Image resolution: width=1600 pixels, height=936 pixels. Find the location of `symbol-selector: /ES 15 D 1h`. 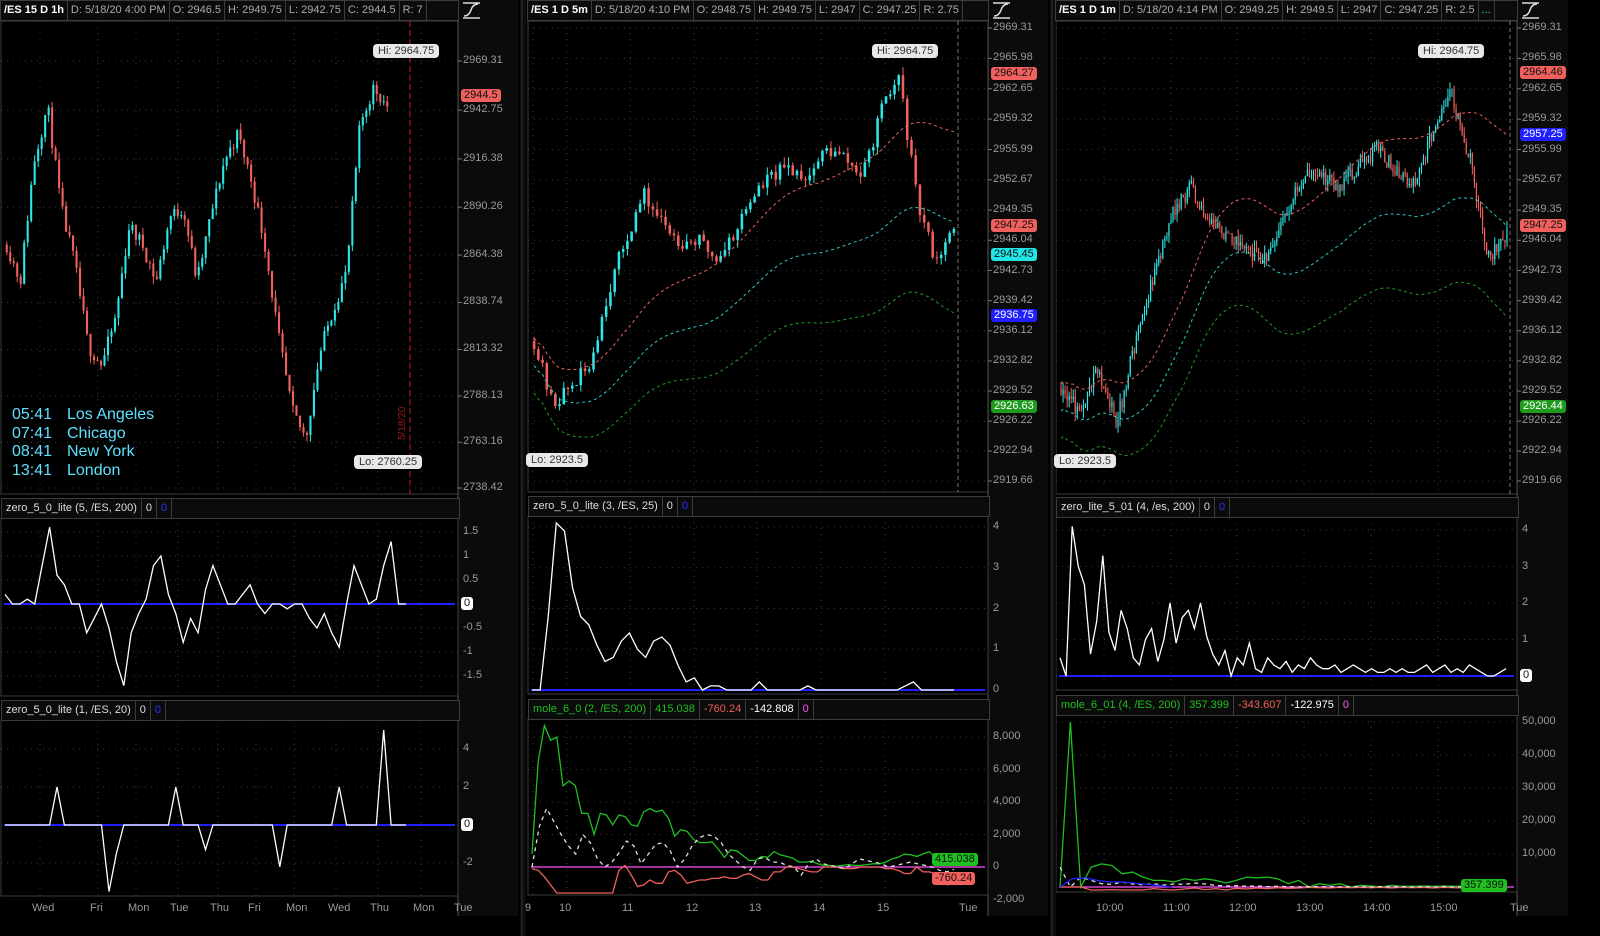

symbol-selector: /ES 15 D 1h is located at coordinates (34, 10).